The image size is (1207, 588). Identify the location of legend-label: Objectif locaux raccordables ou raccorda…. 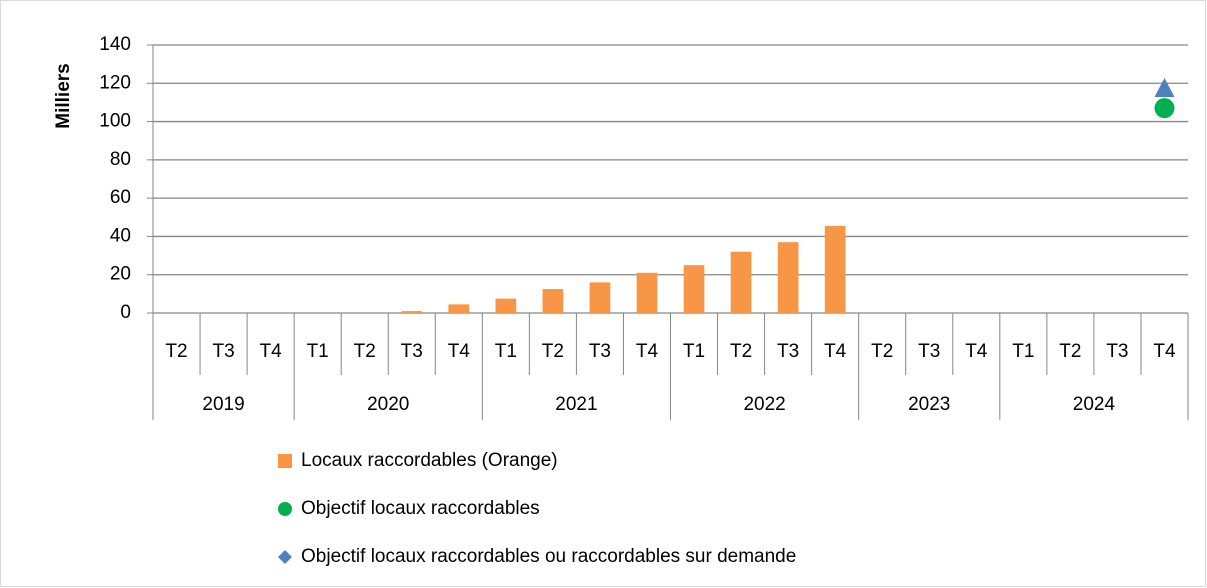
(548, 556).